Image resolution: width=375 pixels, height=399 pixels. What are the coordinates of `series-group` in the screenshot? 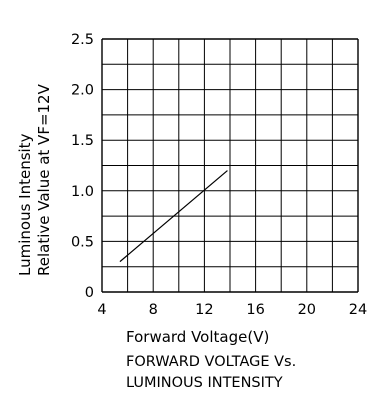 It's located at (173, 216).